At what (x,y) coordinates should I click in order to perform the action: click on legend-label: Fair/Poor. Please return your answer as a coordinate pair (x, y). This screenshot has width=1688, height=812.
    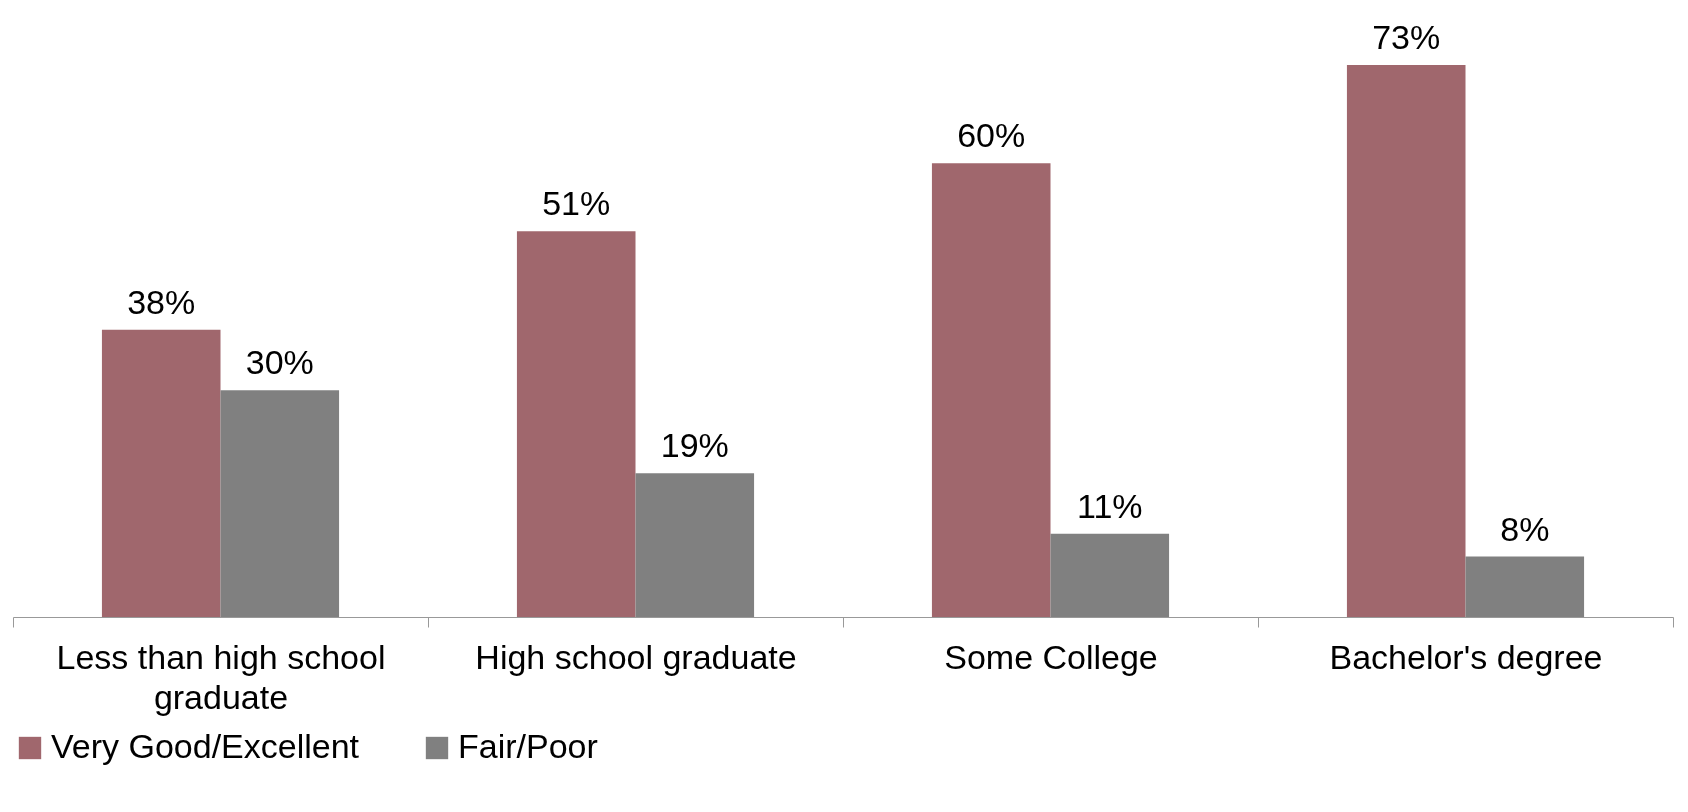
    Looking at the image, I should click on (528, 746).